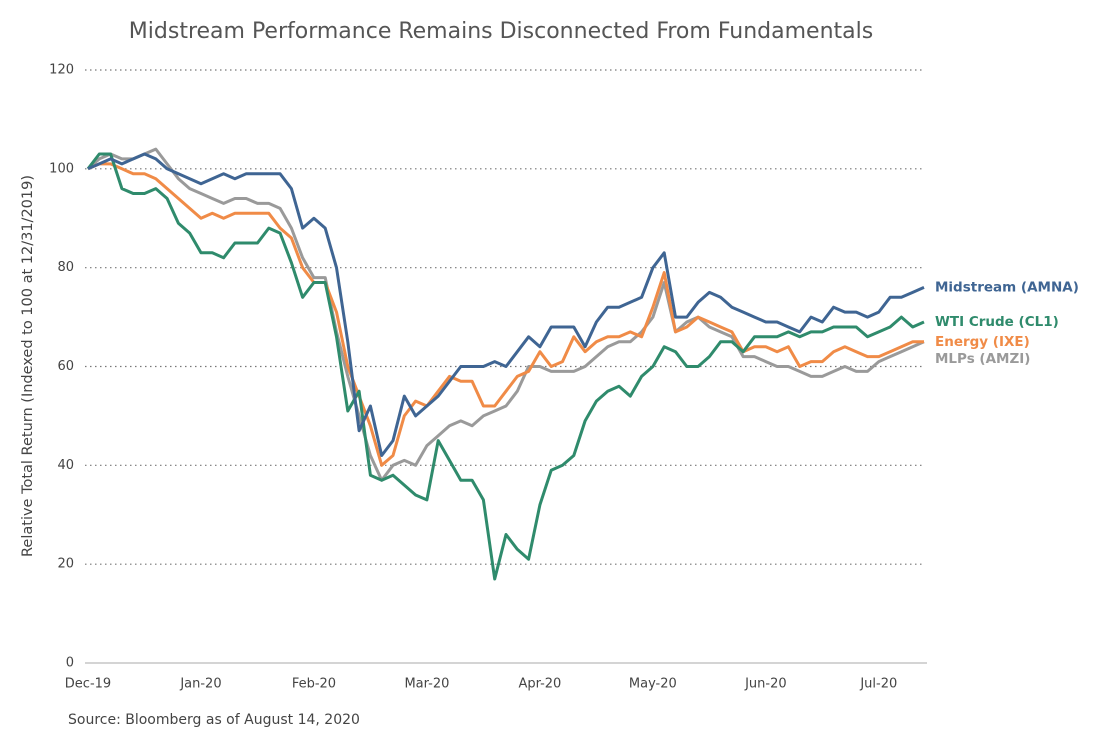  Describe the element at coordinates (878, 684) in the screenshot. I see `x-tick-label: Jul-20` at that location.